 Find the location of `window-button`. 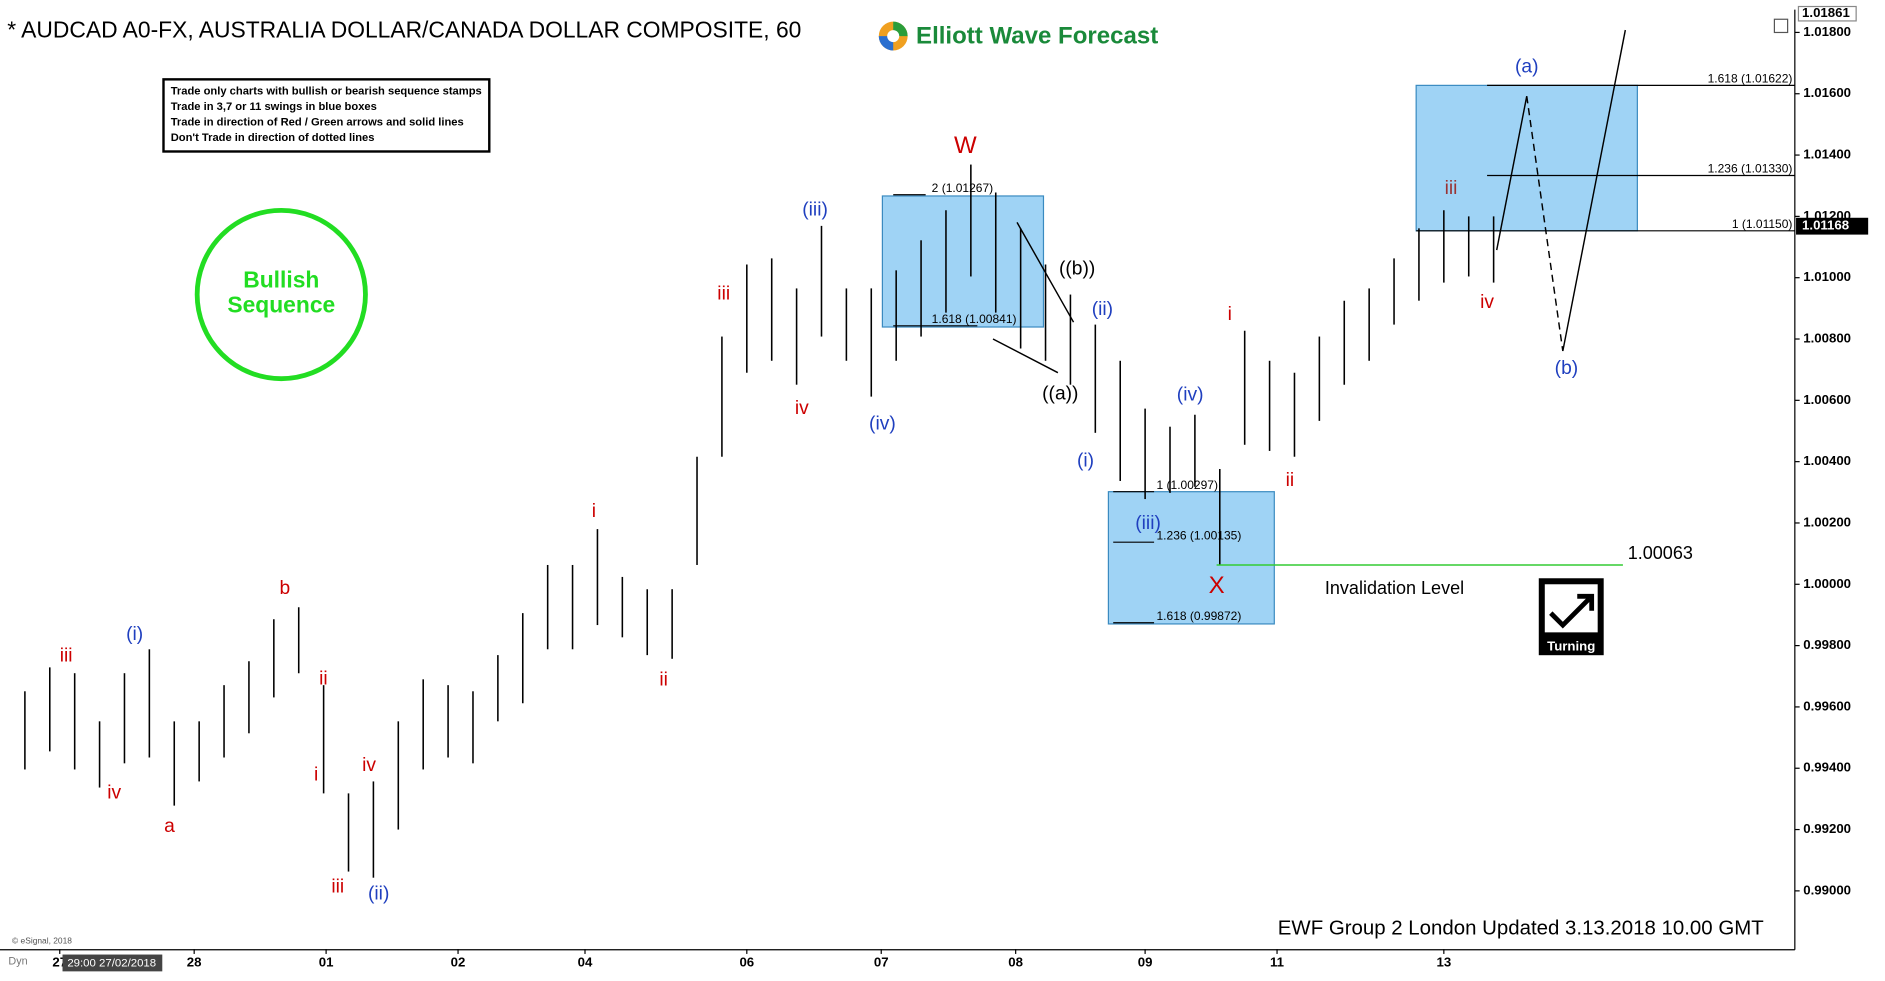

window-button is located at coordinates (1781, 26).